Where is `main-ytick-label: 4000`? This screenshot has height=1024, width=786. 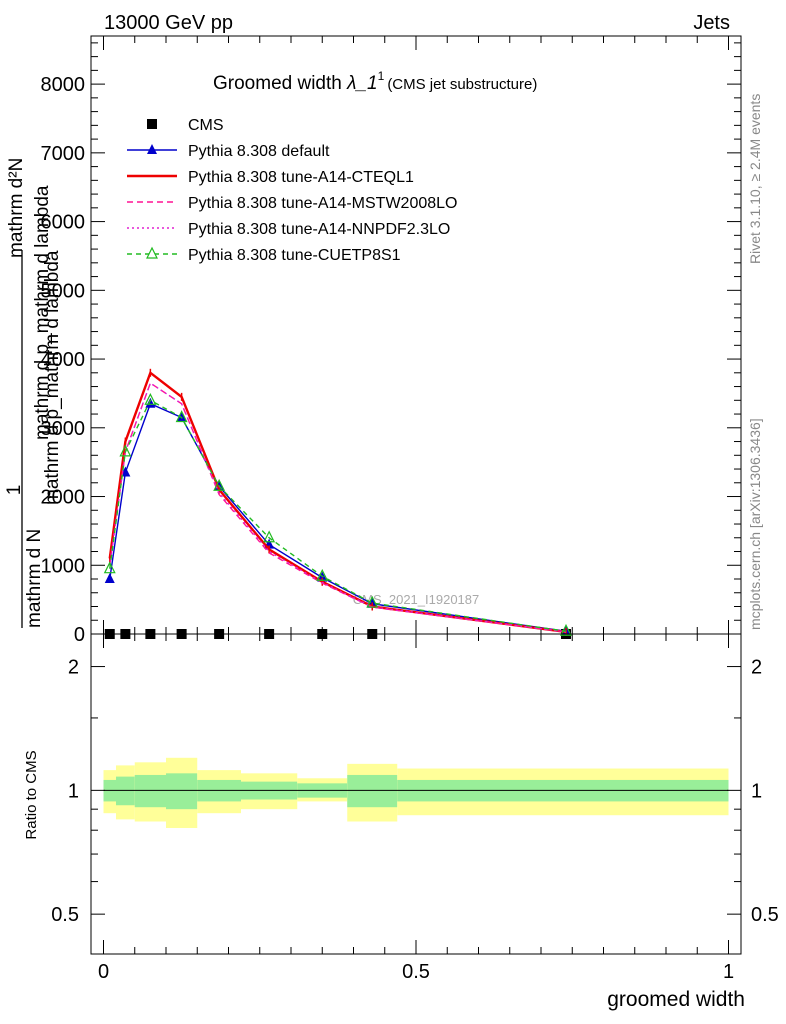
main-ytick-label: 4000 is located at coordinates (63, 360).